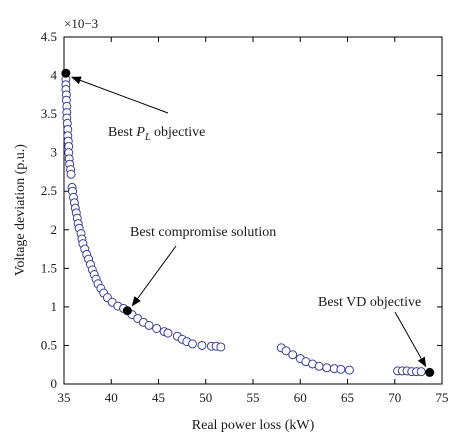 This screenshot has width=474, height=445. What do you see at coordinates (111, 397) in the screenshot?
I see `x-tick-label: 40` at bounding box center [111, 397].